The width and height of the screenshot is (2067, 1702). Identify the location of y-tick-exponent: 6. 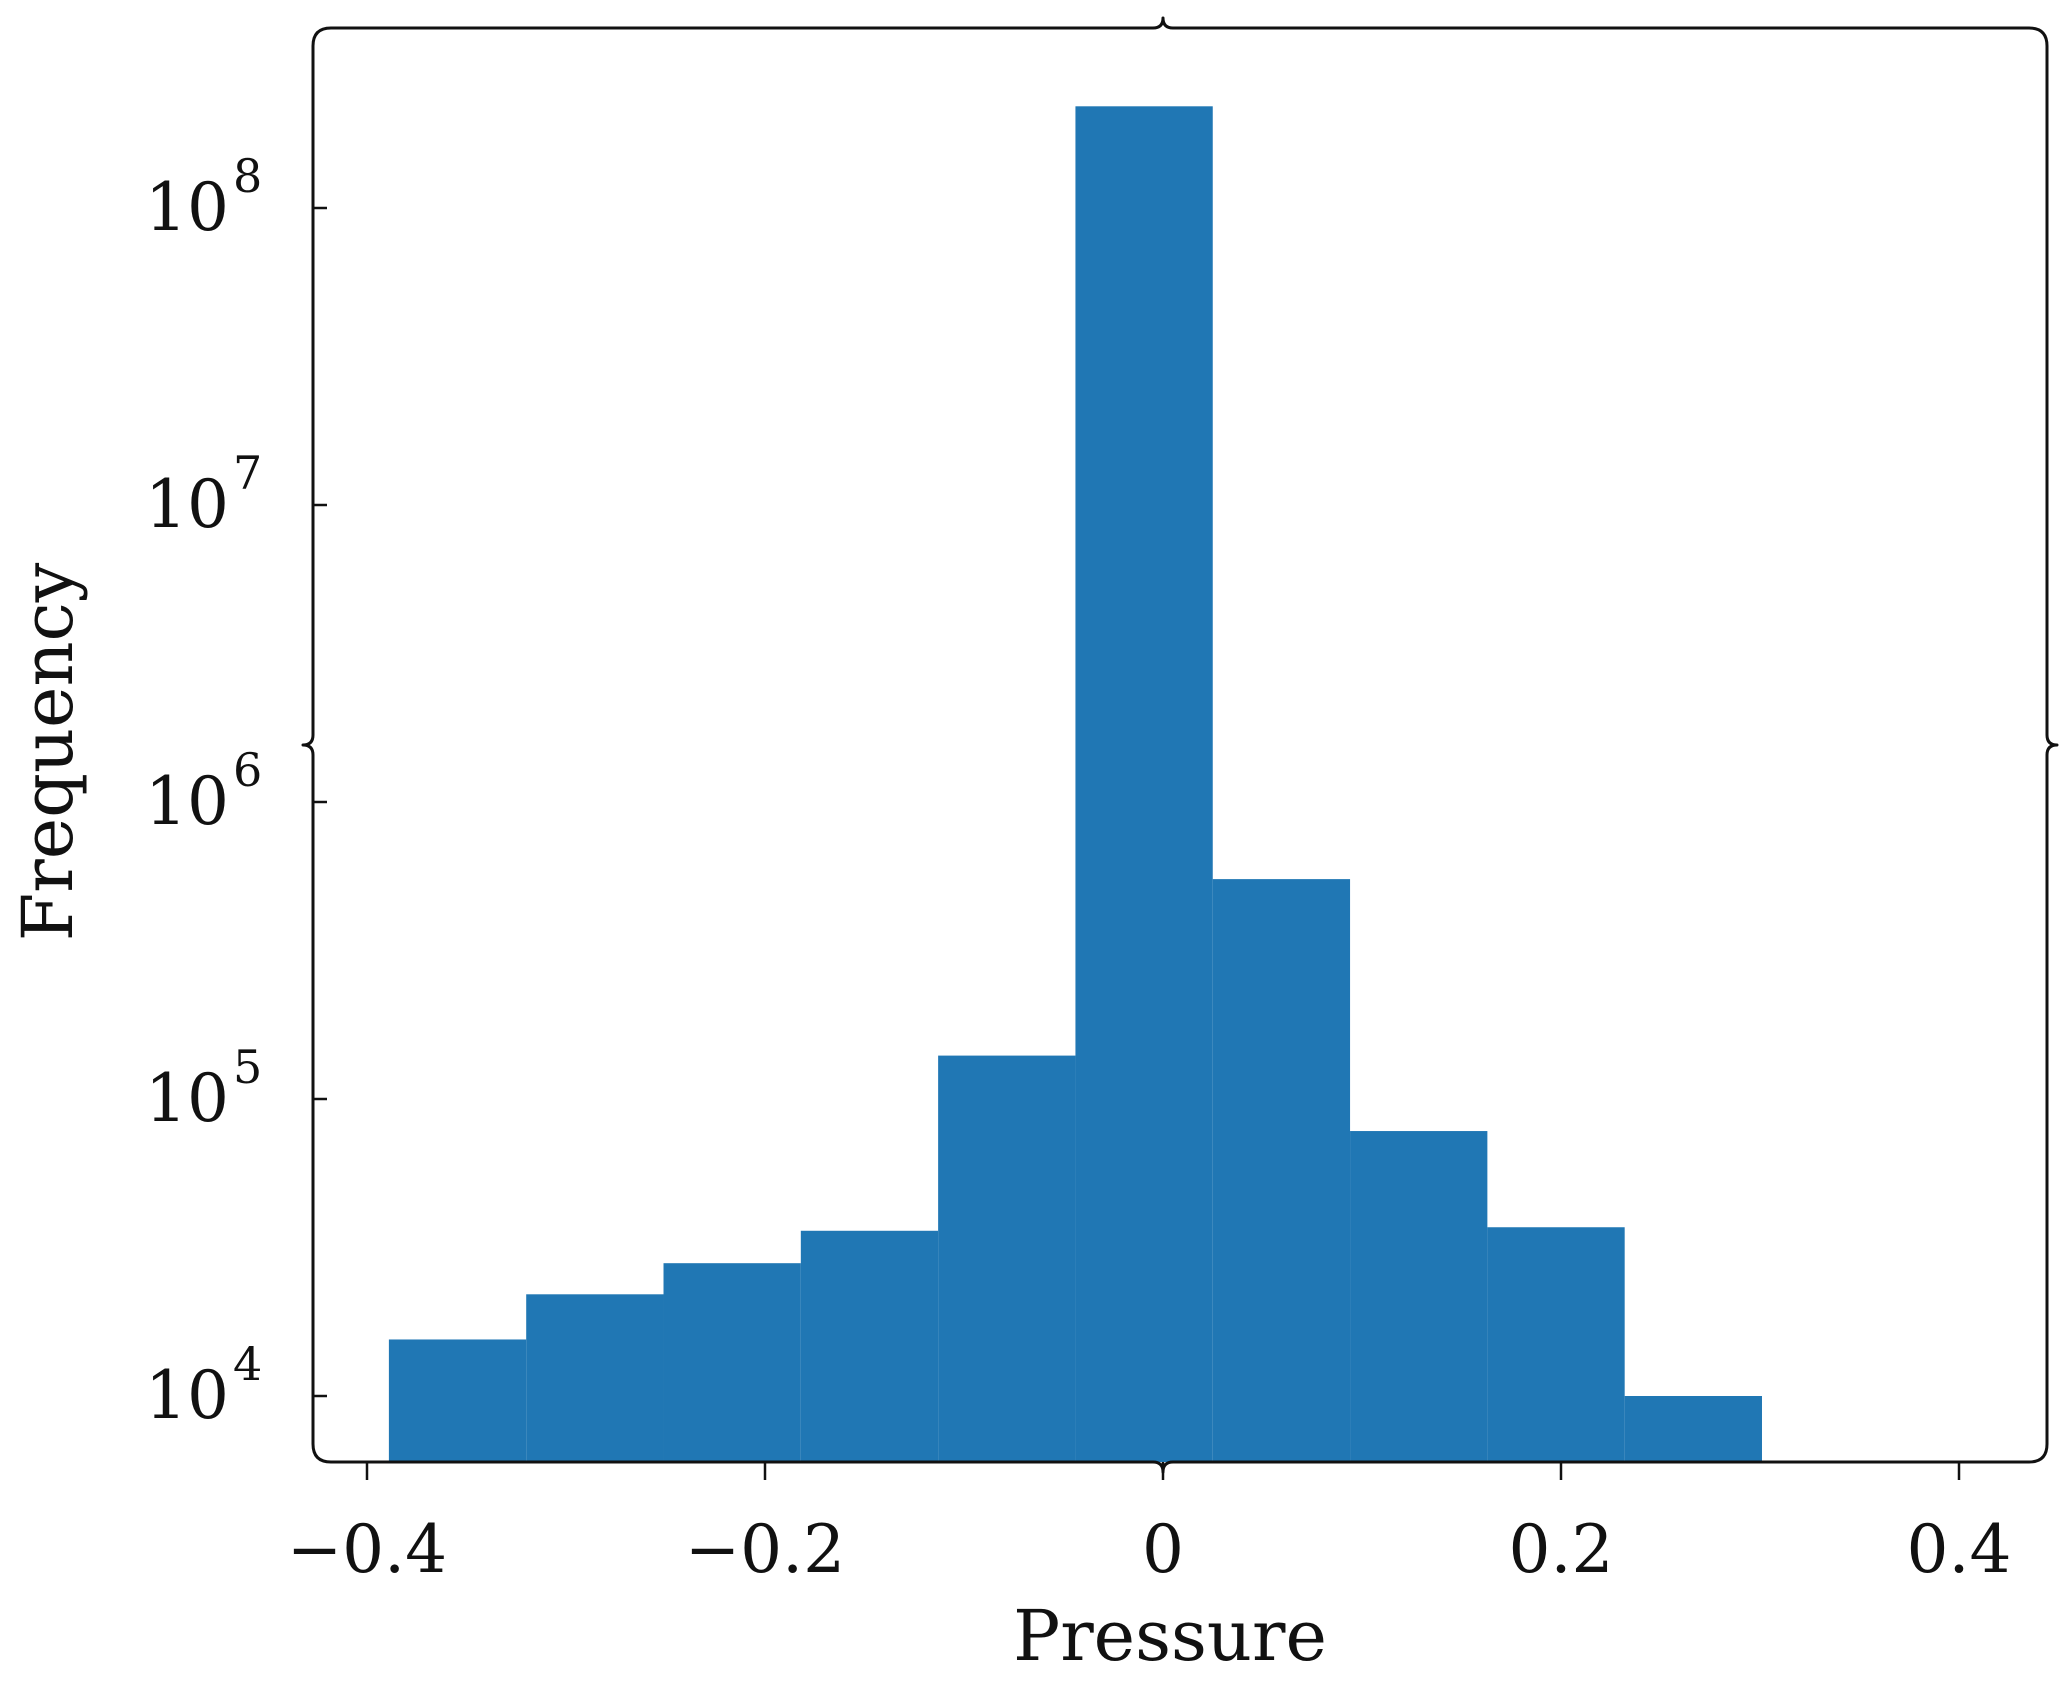
(247, 770).